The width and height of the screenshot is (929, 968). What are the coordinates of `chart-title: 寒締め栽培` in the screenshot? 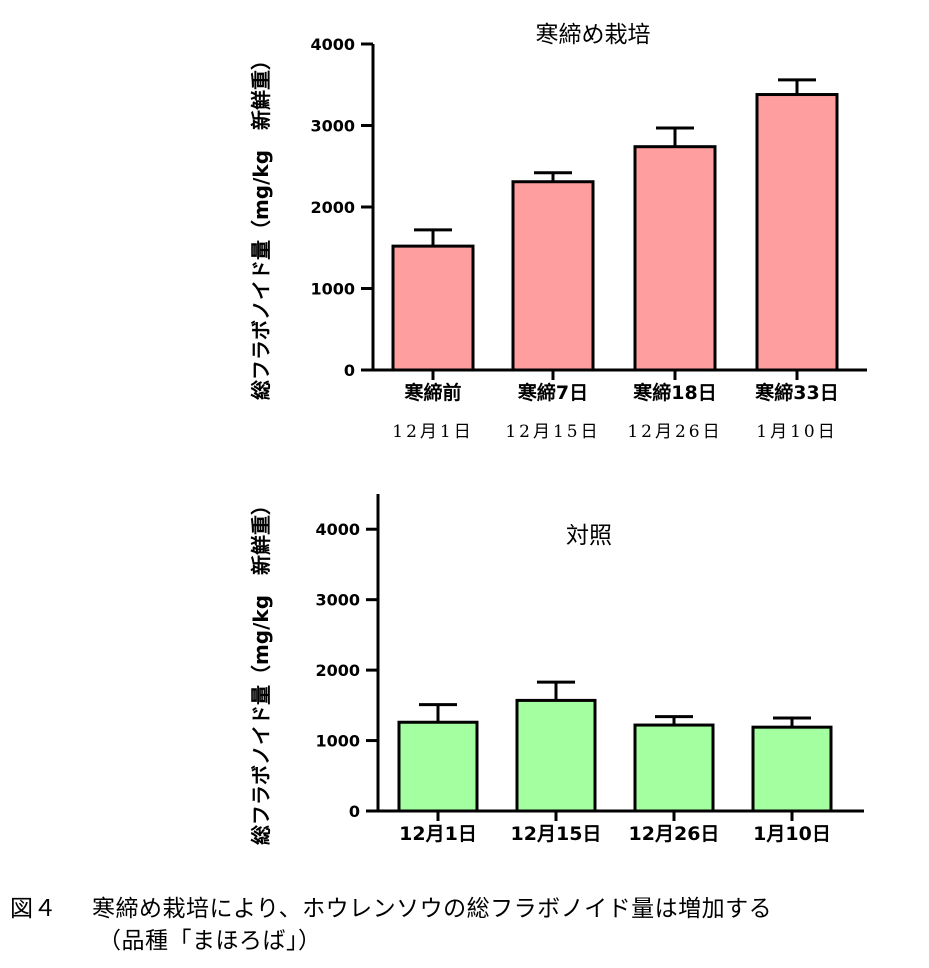 It's located at (593, 35).